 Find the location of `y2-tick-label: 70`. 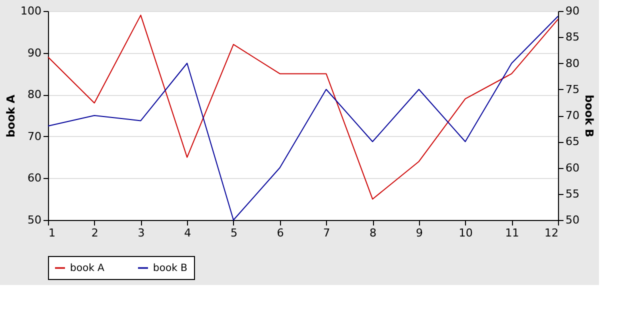

y2-tick-label: 70 is located at coordinates (573, 115).